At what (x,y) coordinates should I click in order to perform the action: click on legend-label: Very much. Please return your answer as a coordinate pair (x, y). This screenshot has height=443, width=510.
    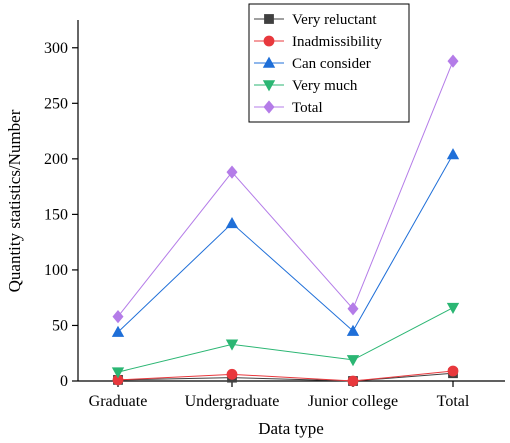
    Looking at the image, I should click on (325, 86).